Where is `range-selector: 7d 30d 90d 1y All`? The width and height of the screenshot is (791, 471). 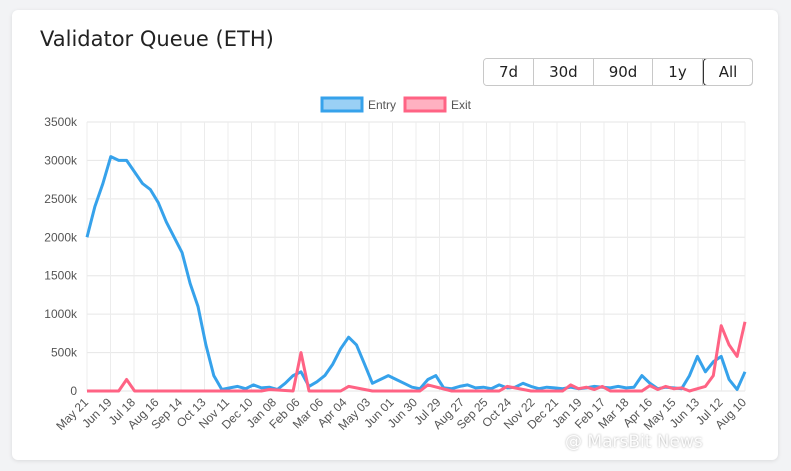 range-selector: 7d 30d 90d 1y All is located at coordinates (618, 72).